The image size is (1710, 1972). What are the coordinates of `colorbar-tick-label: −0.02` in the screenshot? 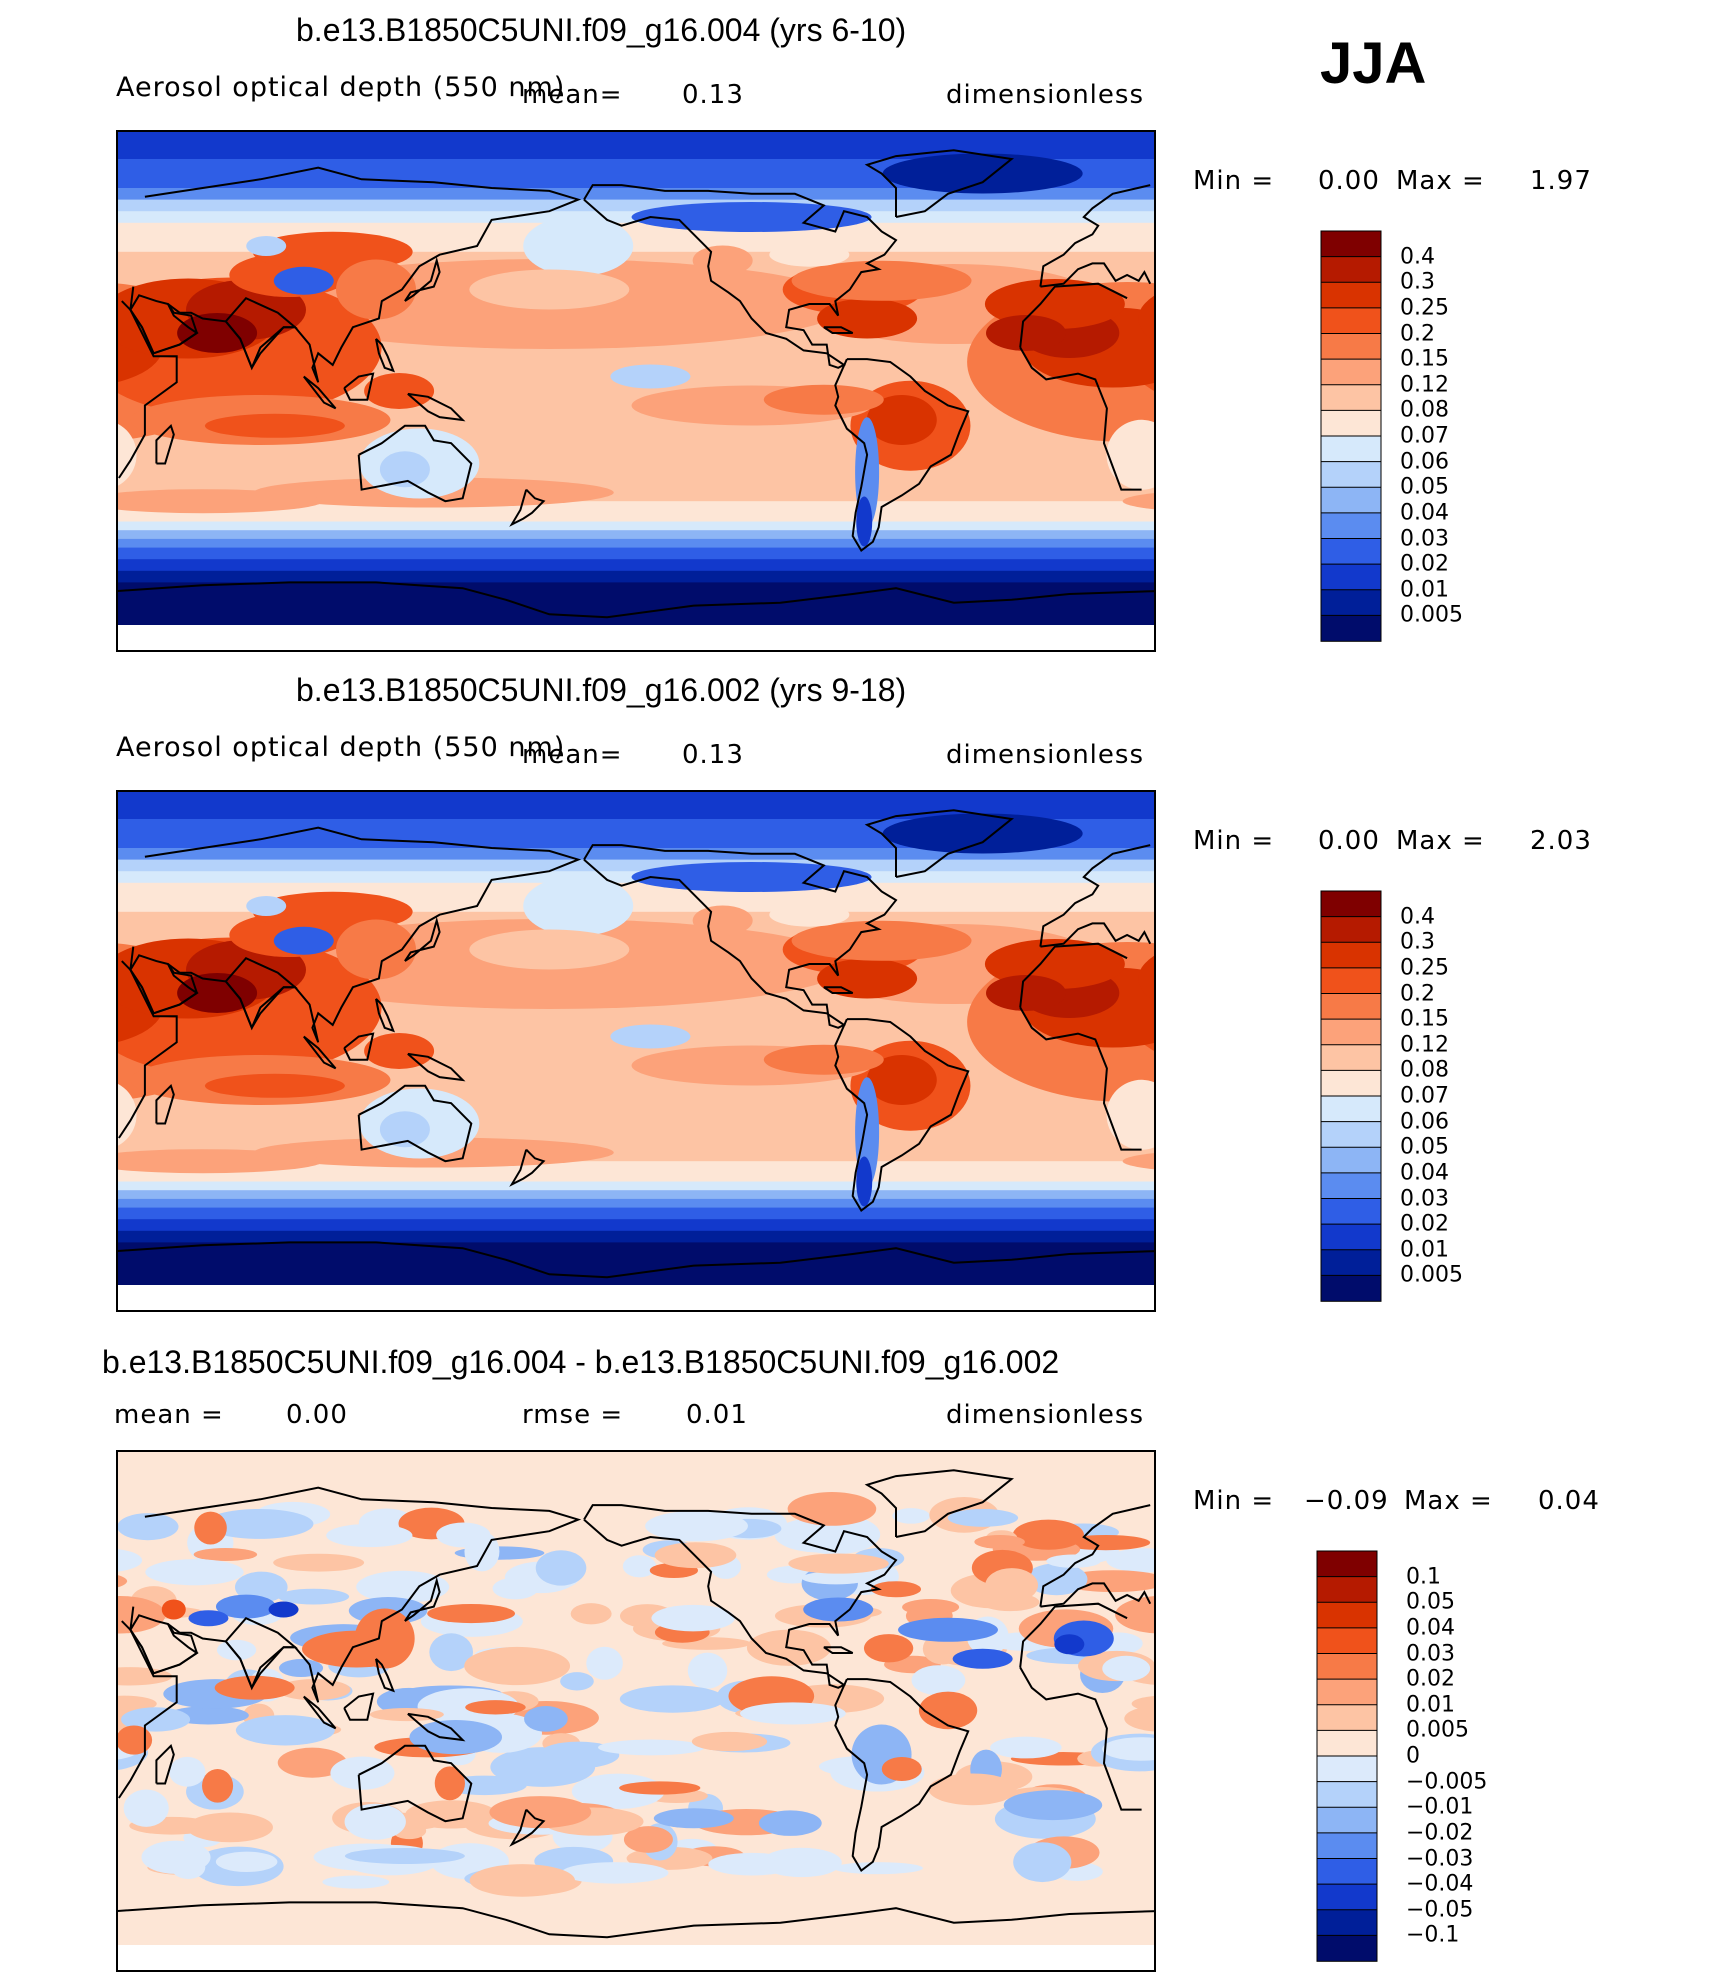 It's located at (1439, 1832).